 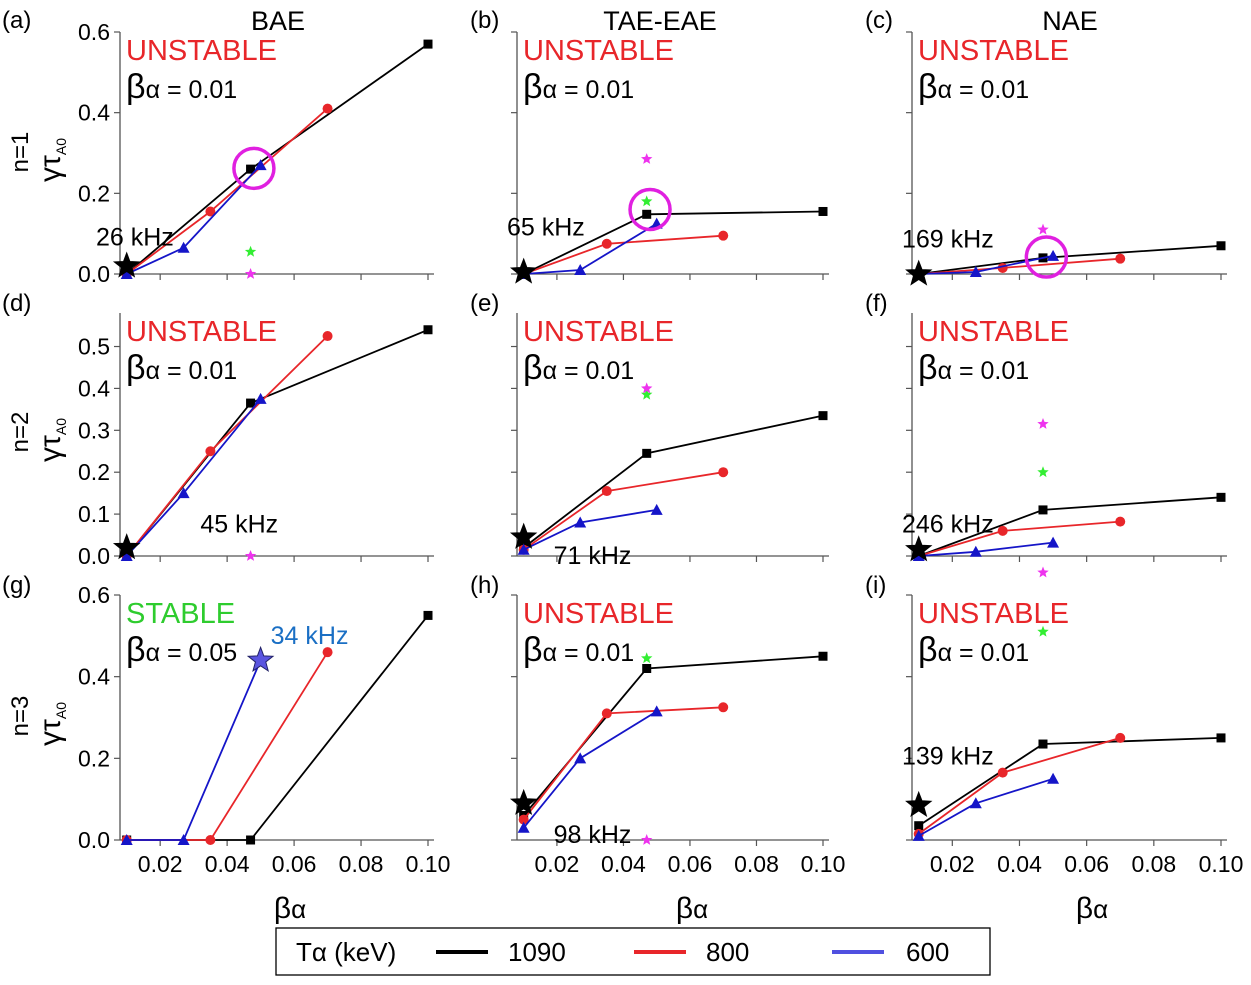 I want to click on legend-label-1090: 1090, so click(x=537, y=952).